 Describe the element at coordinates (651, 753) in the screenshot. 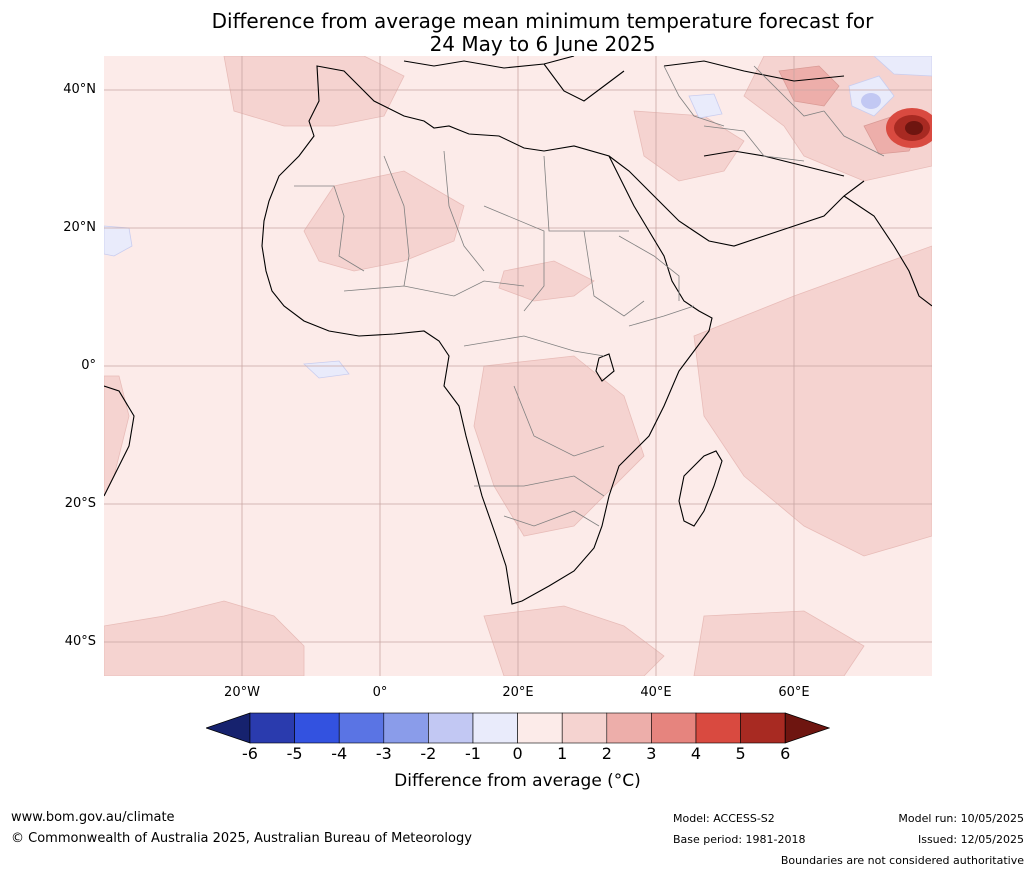

I see `colorbar-tick-label: 3` at that location.